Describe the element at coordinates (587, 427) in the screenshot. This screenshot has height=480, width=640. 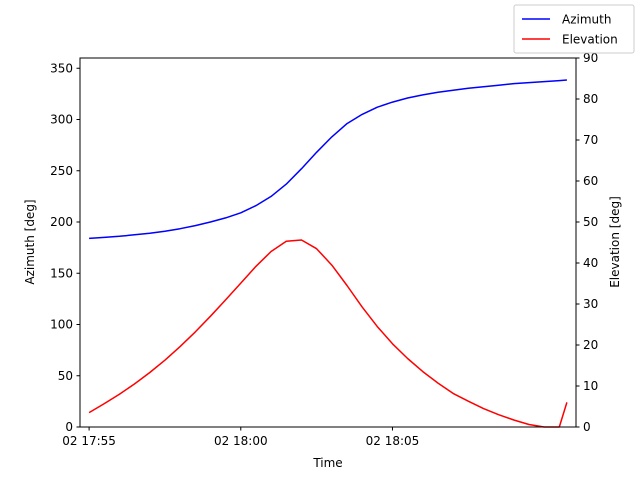
I see `right-tick-label: 0` at that location.